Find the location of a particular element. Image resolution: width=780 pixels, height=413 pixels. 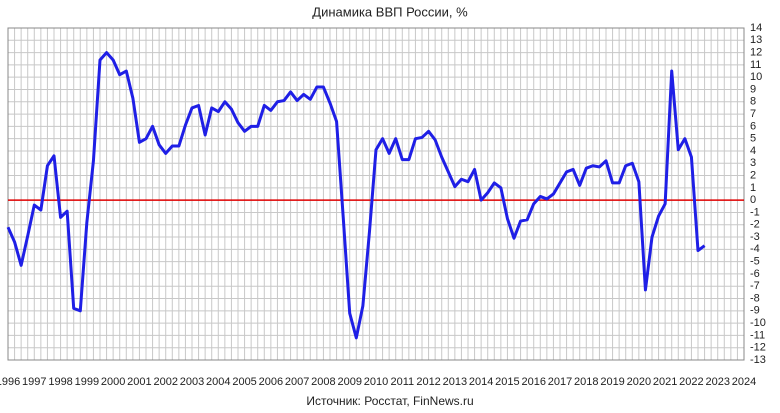

x-tick-label: 2015 is located at coordinates (507, 382).